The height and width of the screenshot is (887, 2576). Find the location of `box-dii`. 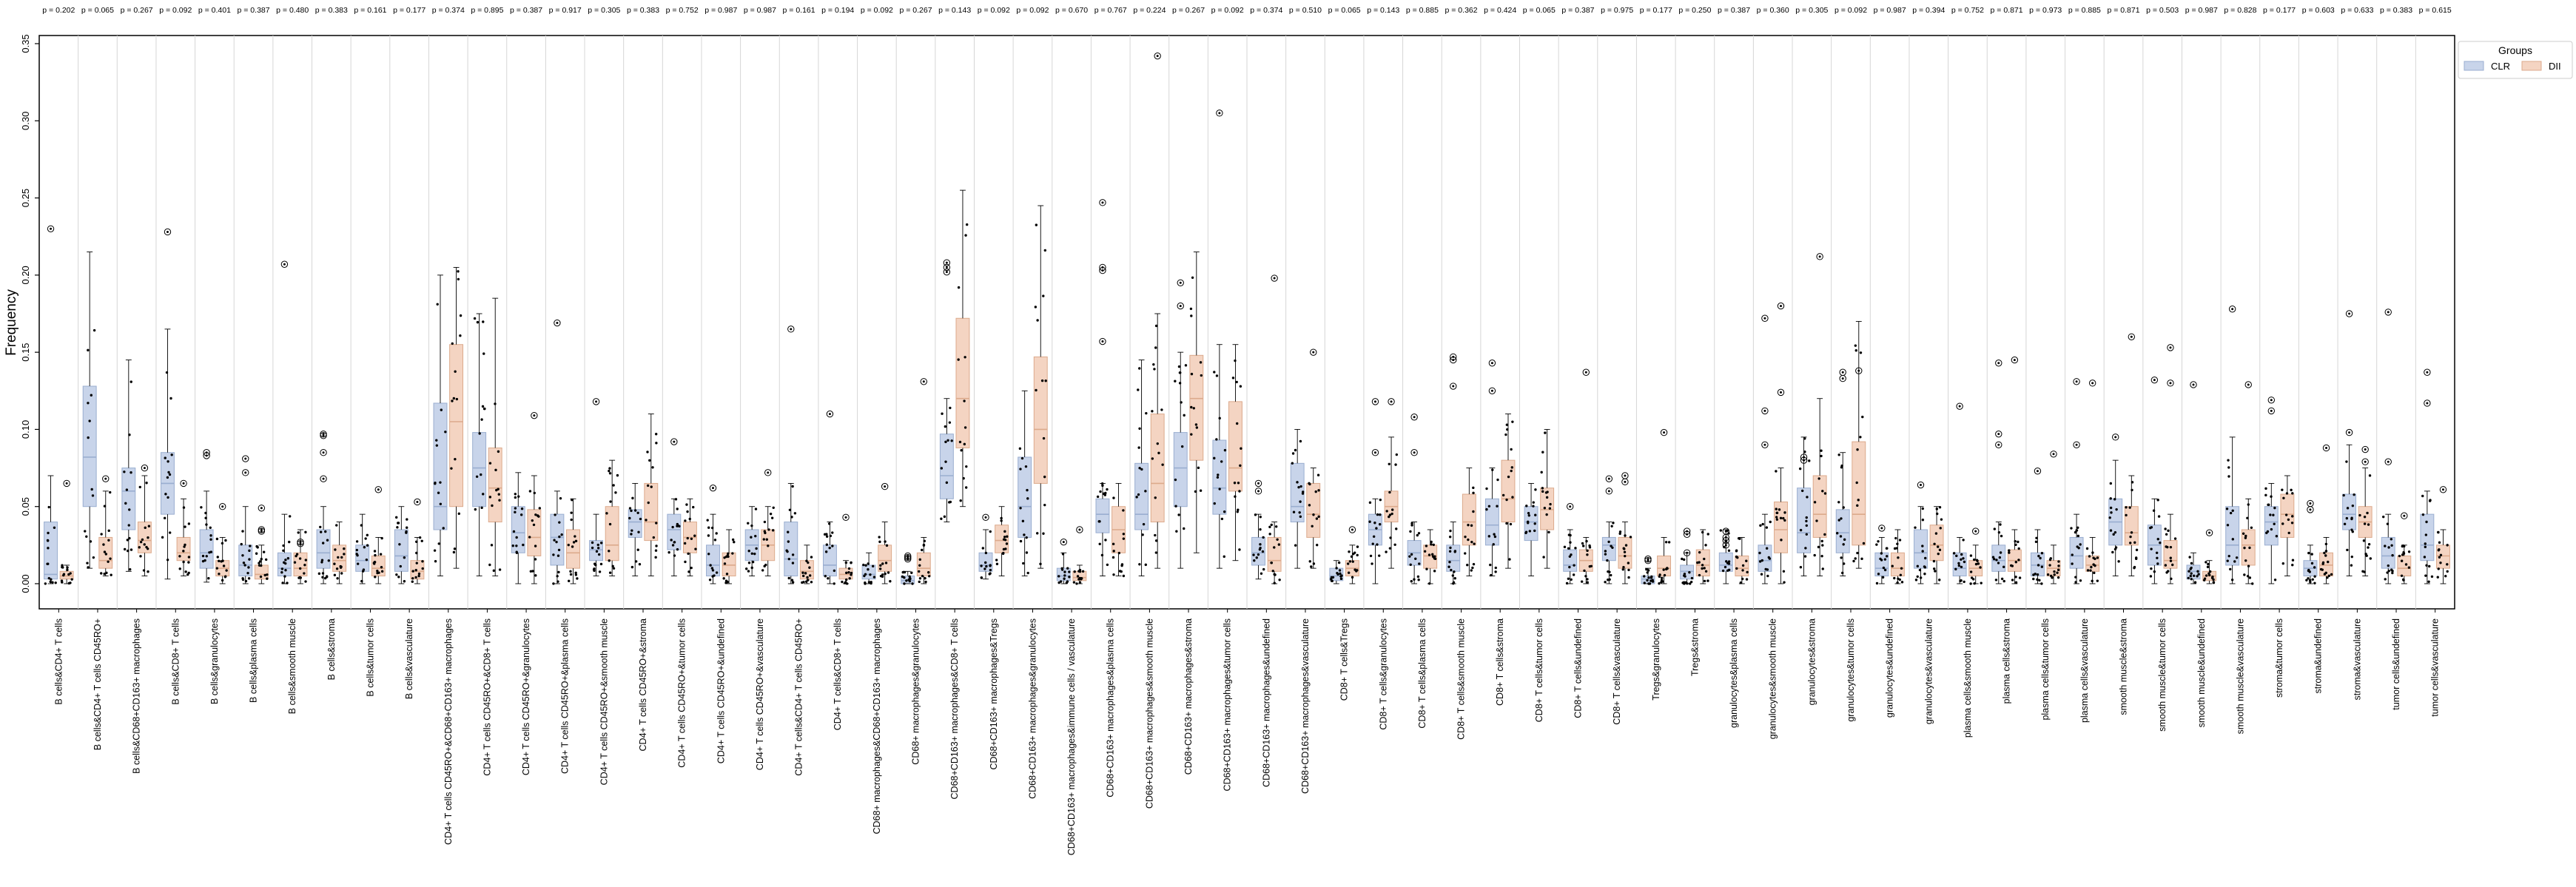

box-dii is located at coordinates (1079, 555).